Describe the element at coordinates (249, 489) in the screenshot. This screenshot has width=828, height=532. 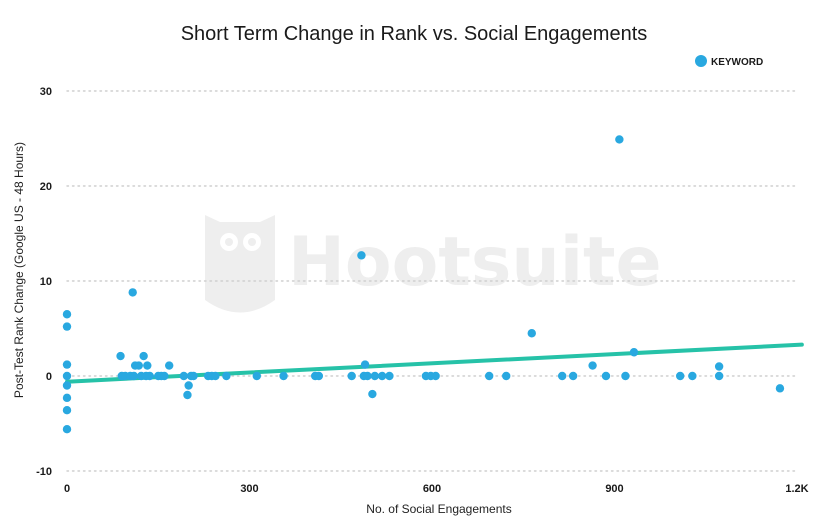
I see `x-tick-label: 300` at that location.